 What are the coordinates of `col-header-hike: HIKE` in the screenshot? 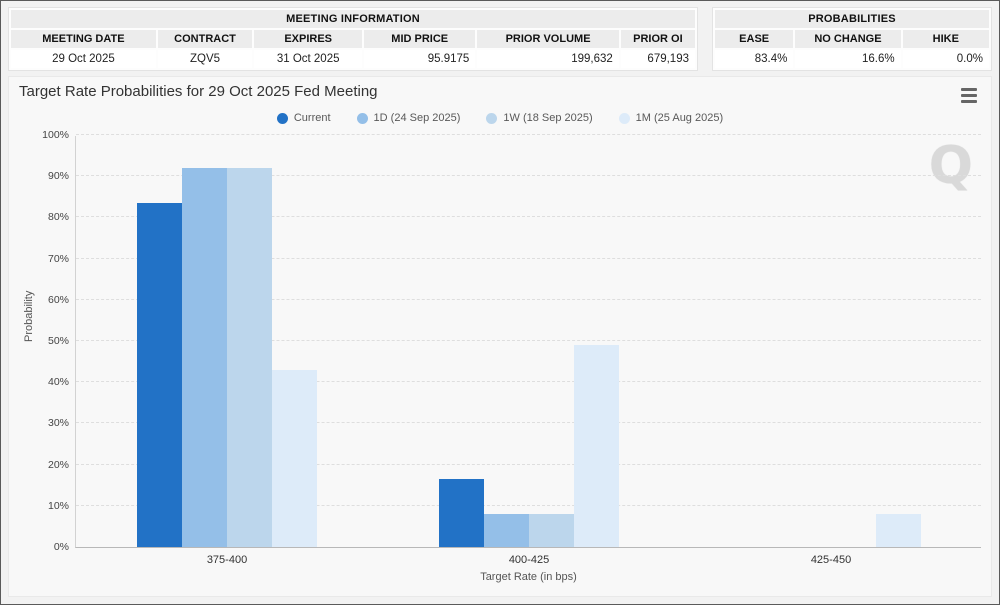 It's located at (945, 39).